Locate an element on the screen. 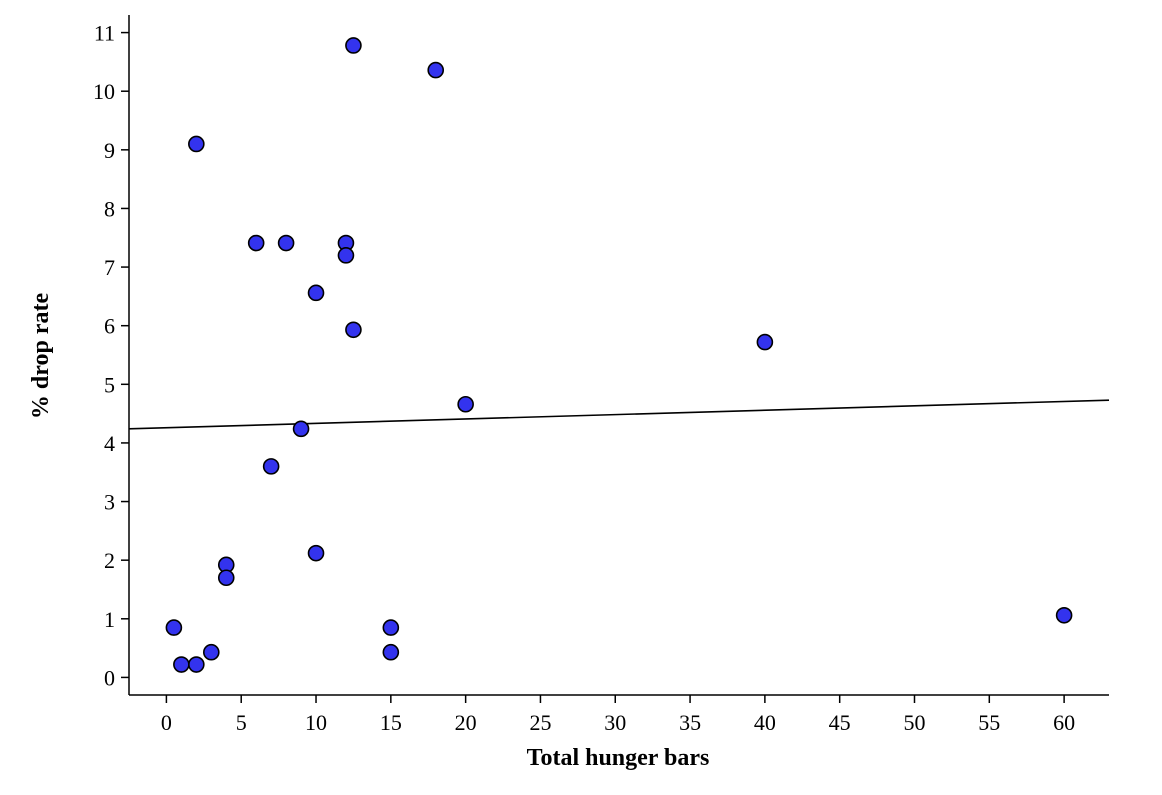 The image size is (1162, 795). trendline-layer is located at coordinates (619, 414).